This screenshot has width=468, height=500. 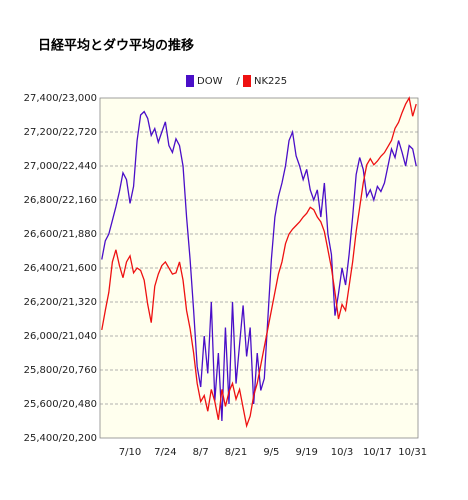 I want to click on x-tick-label: 10/3, so click(x=342, y=452).